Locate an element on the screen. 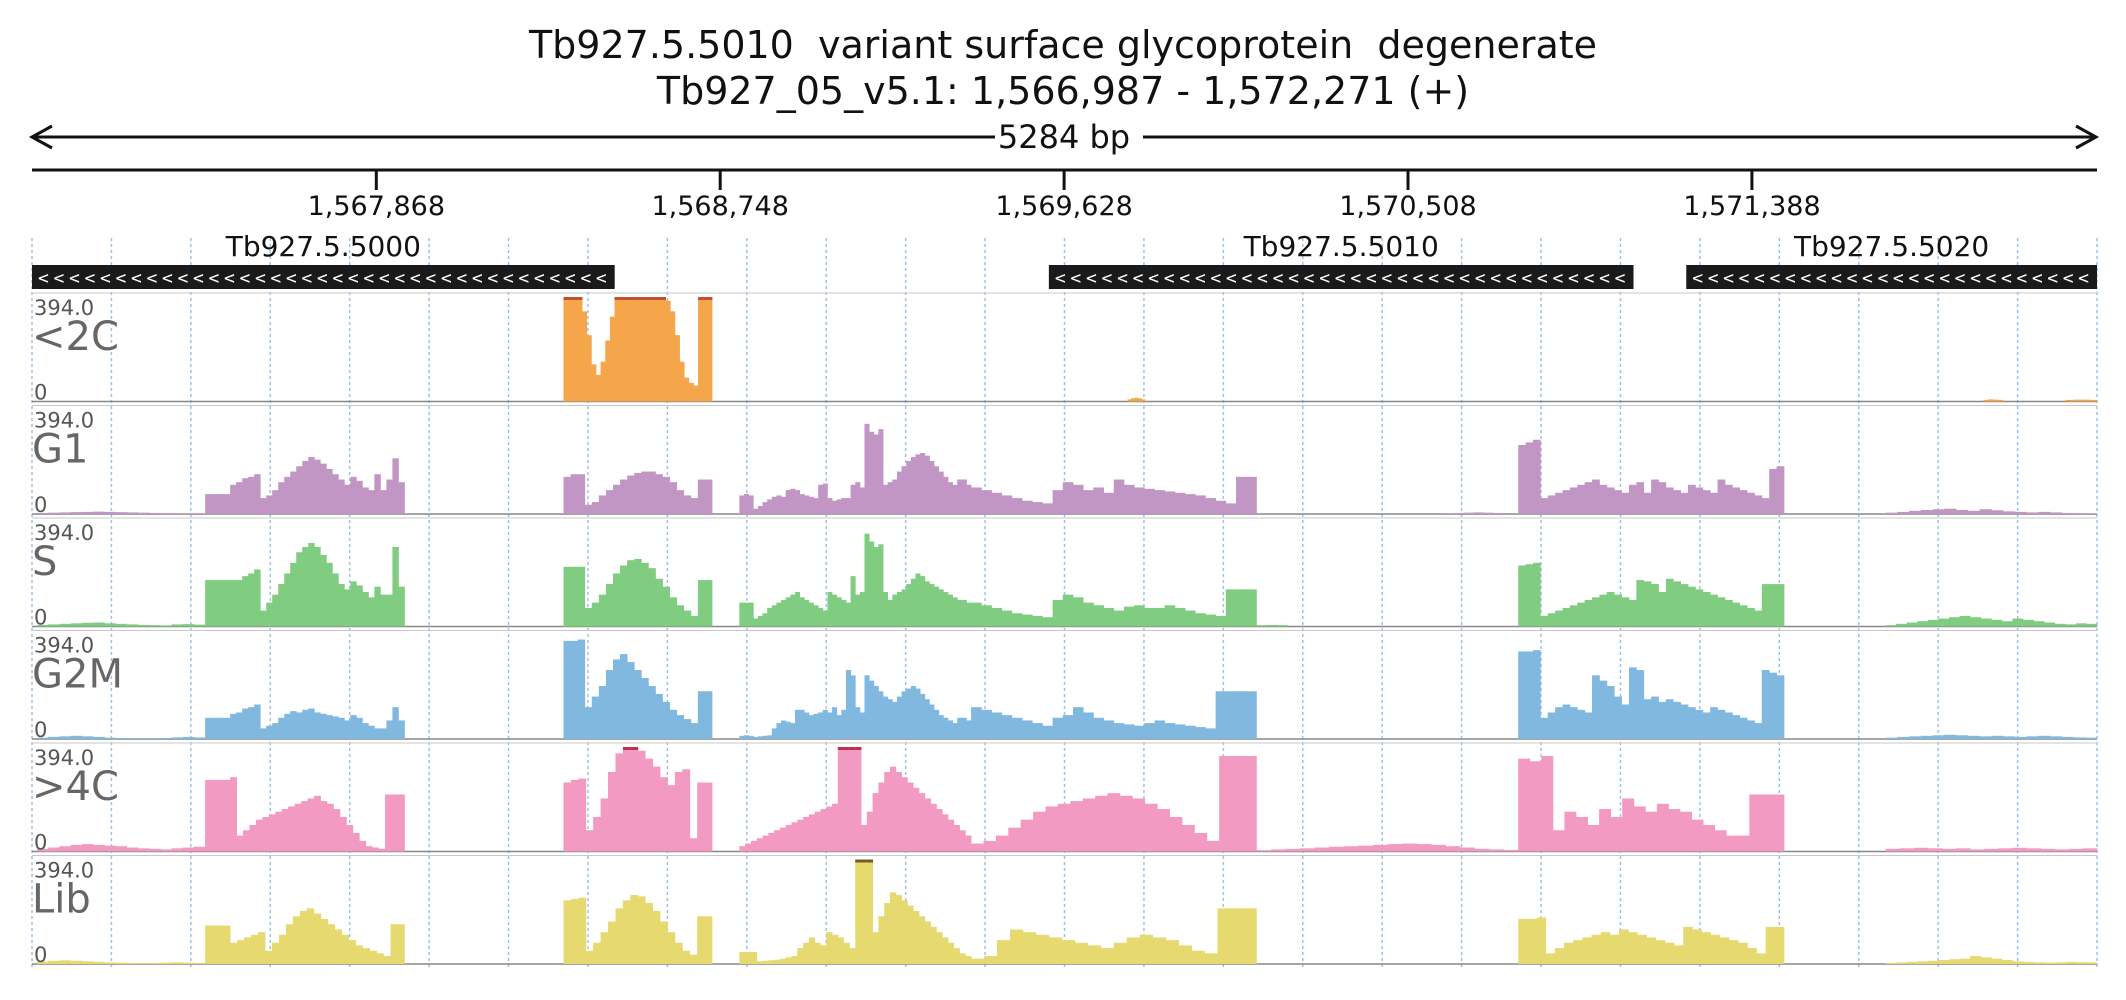 The image size is (2126, 1000). track-ymin-label: 0 is located at coordinates (40, 843).